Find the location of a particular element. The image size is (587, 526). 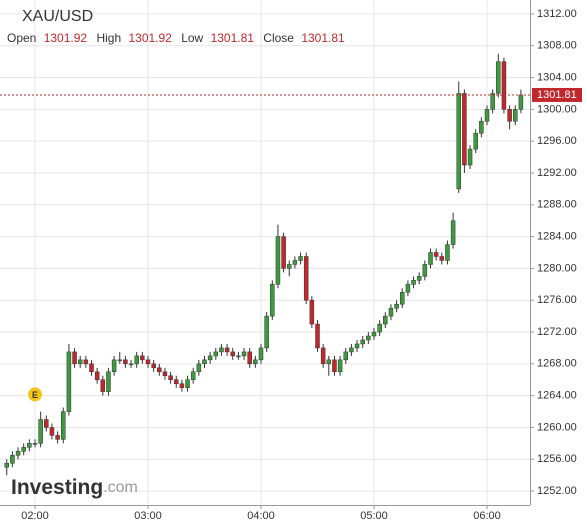

close-label: Close is located at coordinates (278, 38).